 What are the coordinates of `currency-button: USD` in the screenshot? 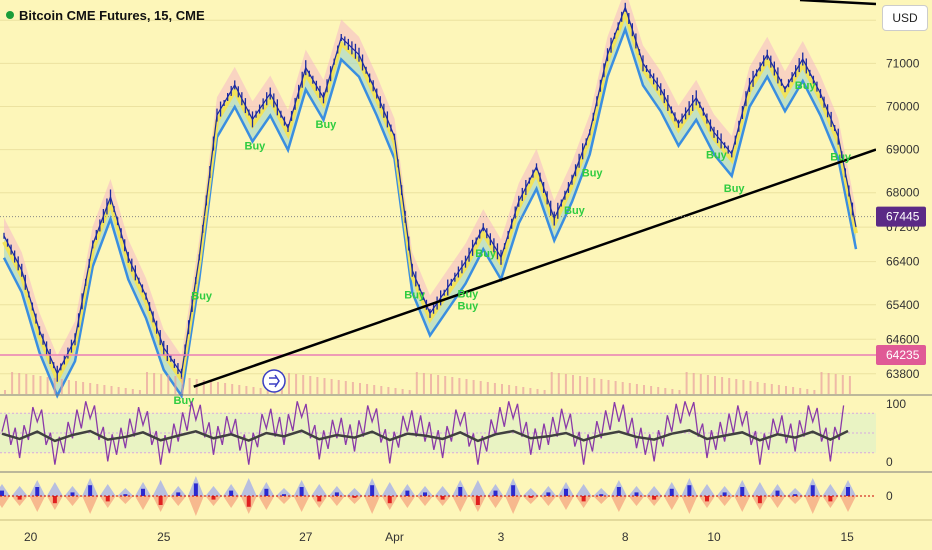 It's located at (905, 18).